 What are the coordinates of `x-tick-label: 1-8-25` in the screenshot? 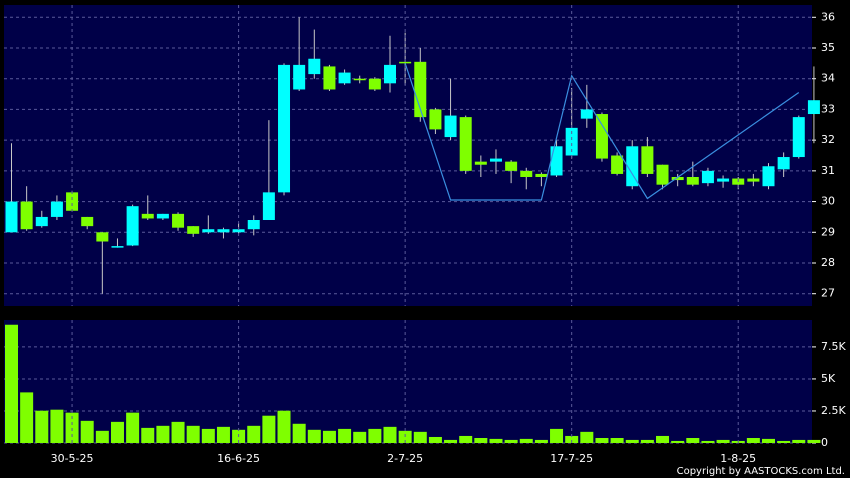 It's located at (738, 458).